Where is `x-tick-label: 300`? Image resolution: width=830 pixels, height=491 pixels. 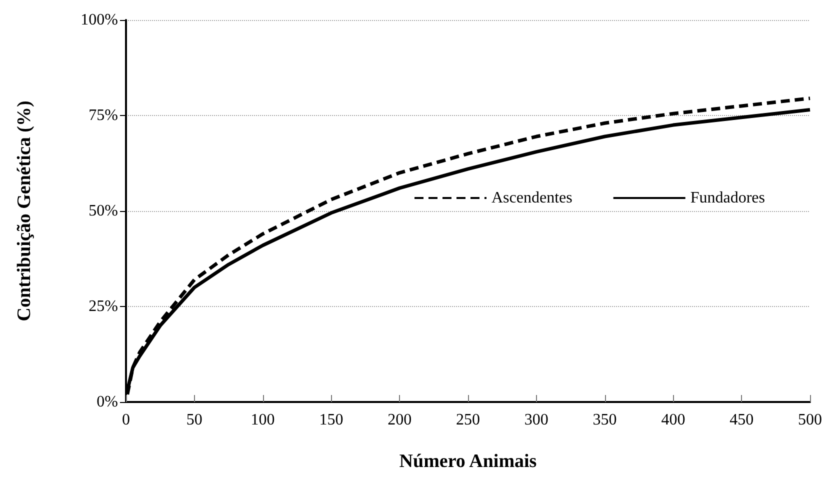 x-tick-label: 300 is located at coordinates (536, 420).